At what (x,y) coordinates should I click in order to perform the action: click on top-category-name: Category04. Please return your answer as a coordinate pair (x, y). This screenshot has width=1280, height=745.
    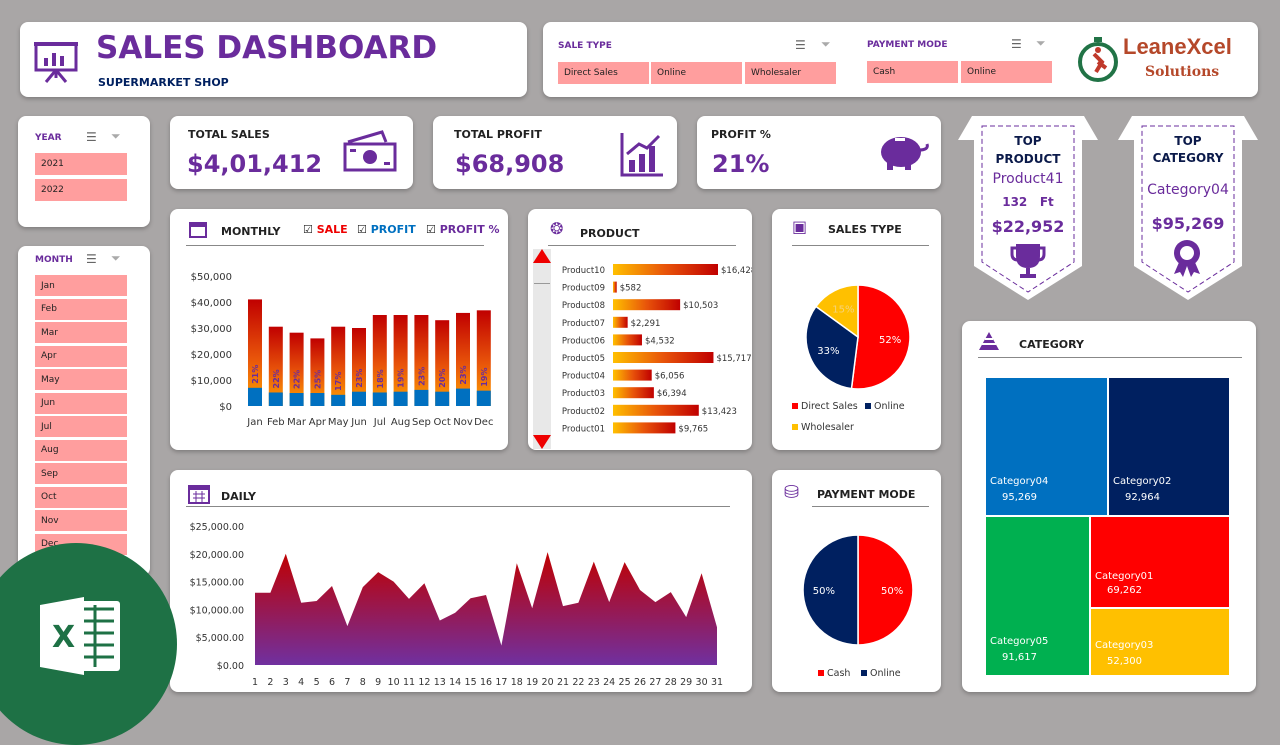
    Looking at the image, I should click on (1188, 190).